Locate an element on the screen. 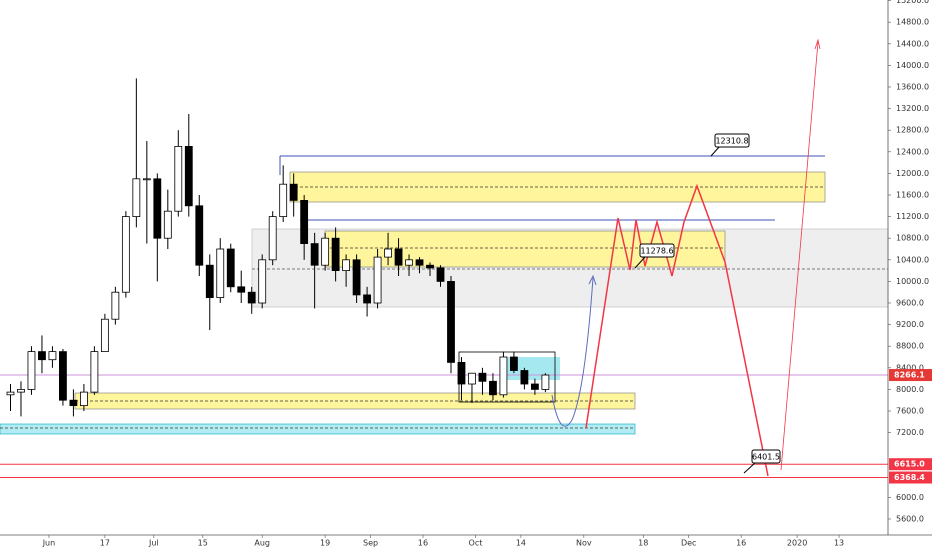 This screenshot has height=550, width=932. x-tick-label: Dec is located at coordinates (688, 543).